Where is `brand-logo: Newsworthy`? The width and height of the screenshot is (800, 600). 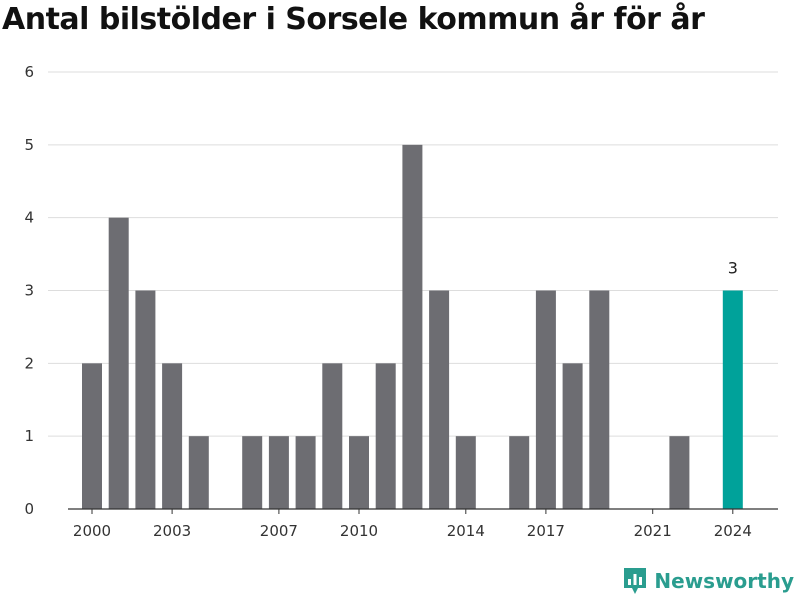
brand-logo: Newsworthy is located at coordinates (708, 581).